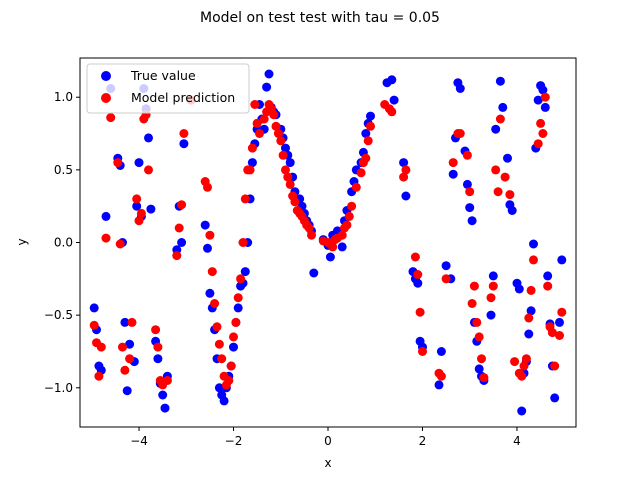 This screenshot has width=640, height=480. What do you see at coordinates (517, 441) in the screenshot?
I see `x-tick-label: 4` at bounding box center [517, 441].